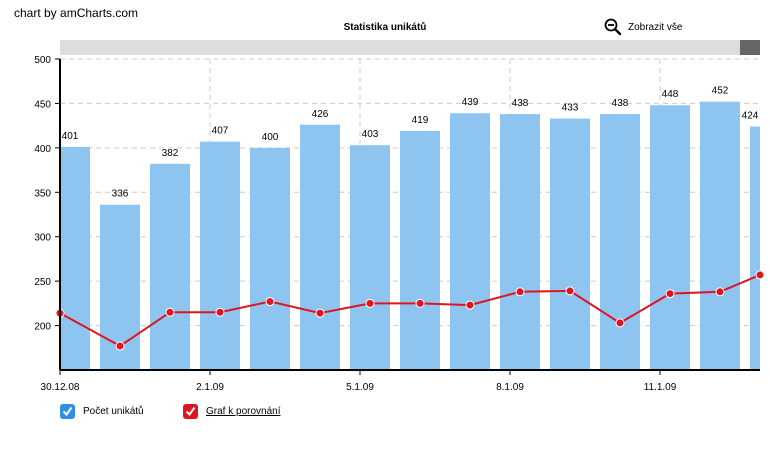 The width and height of the screenshot is (770, 450). What do you see at coordinates (113, 411) in the screenshot?
I see `legend-label: Počet unikátů` at bounding box center [113, 411].